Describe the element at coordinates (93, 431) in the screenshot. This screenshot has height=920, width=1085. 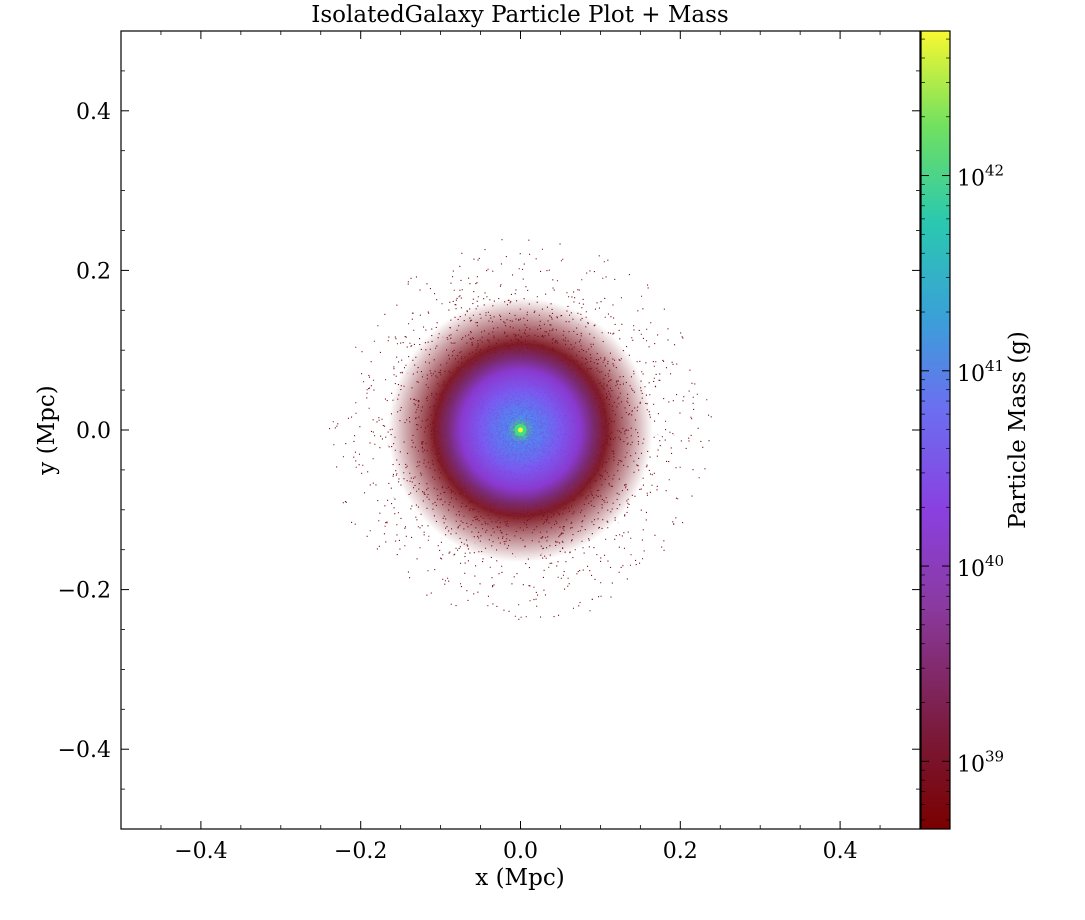
I see `y-tick-label: 0.0` at that location.